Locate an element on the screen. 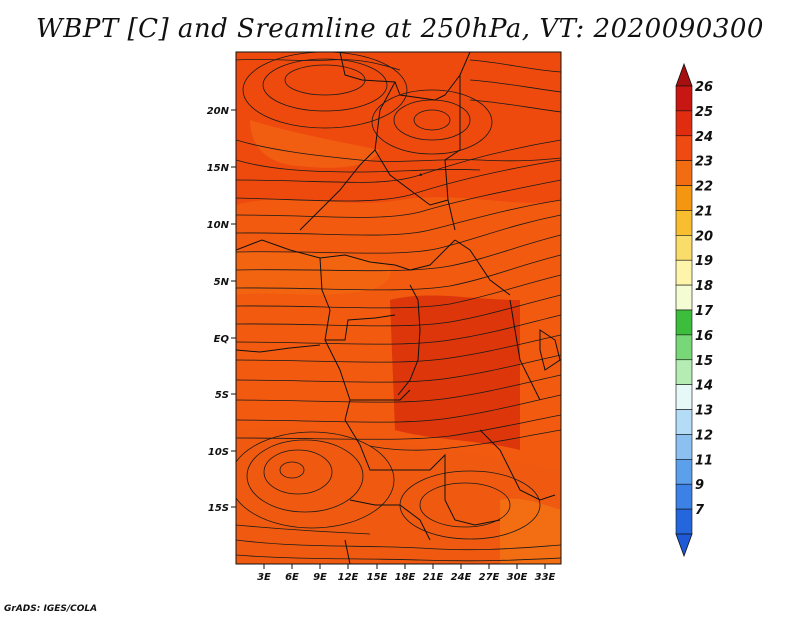  lon-label: 6E is located at coordinates (292, 577).